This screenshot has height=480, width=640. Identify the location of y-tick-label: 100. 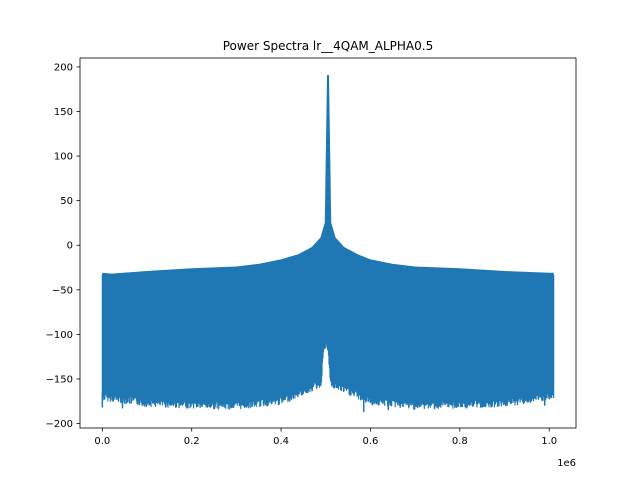
(63, 157).